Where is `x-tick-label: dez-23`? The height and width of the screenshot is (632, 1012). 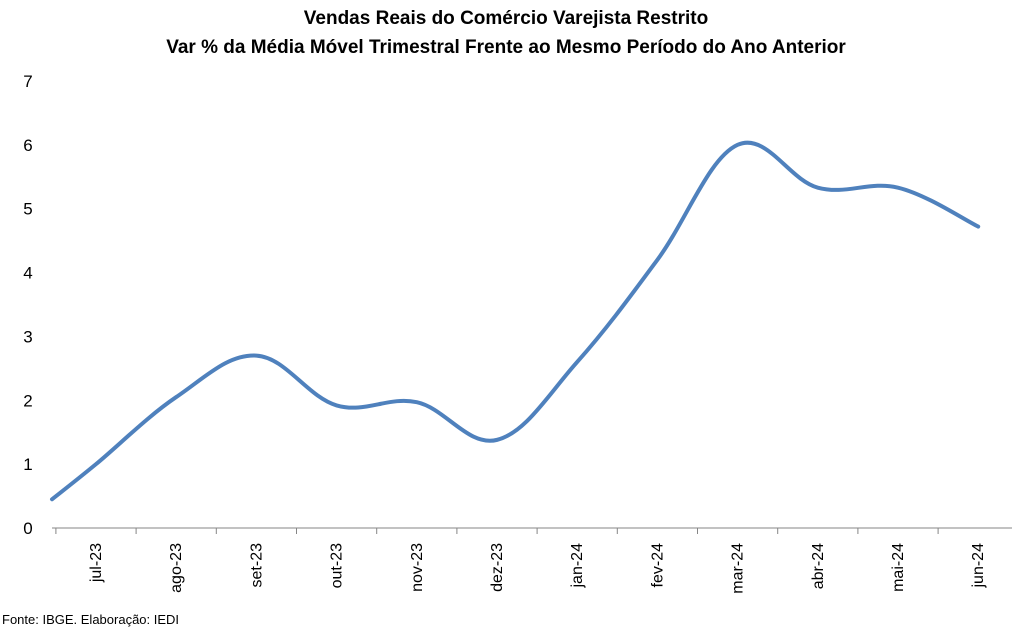 x-tick-label: dez-23 is located at coordinates (497, 567).